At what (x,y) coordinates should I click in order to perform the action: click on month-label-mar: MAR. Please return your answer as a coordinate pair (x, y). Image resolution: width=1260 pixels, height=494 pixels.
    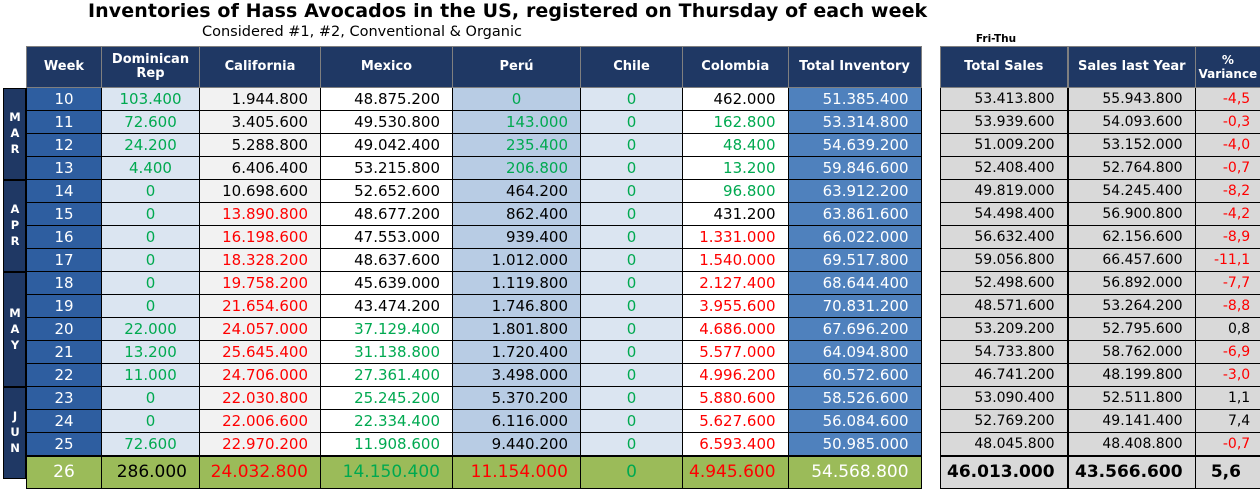
    Looking at the image, I should click on (14, 134).